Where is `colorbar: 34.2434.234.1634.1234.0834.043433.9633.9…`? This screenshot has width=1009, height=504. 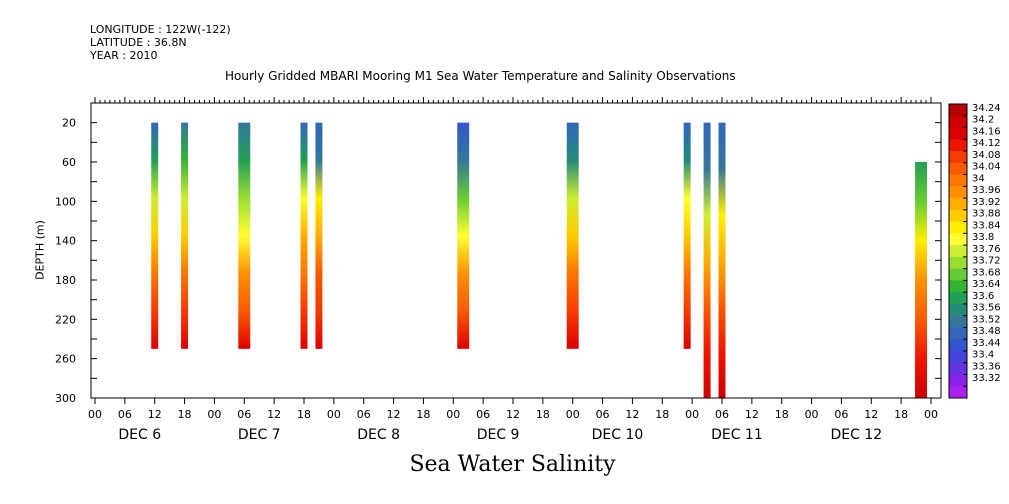 colorbar: 34.2434.234.1634.1234.0834.043433.9633.9… is located at coordinates (974, 251).